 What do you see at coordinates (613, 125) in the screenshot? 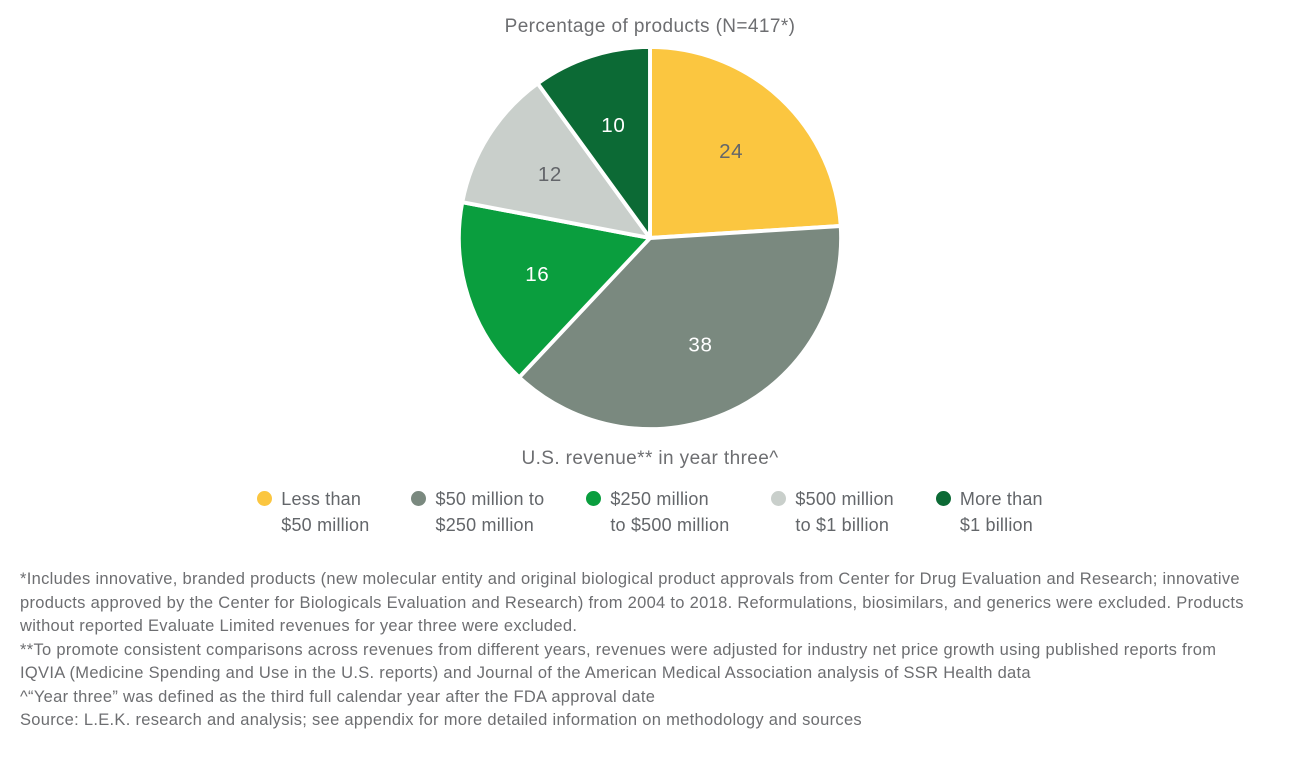
I see `pie-slice-value-label: 10` at bounding box center [613, 125].